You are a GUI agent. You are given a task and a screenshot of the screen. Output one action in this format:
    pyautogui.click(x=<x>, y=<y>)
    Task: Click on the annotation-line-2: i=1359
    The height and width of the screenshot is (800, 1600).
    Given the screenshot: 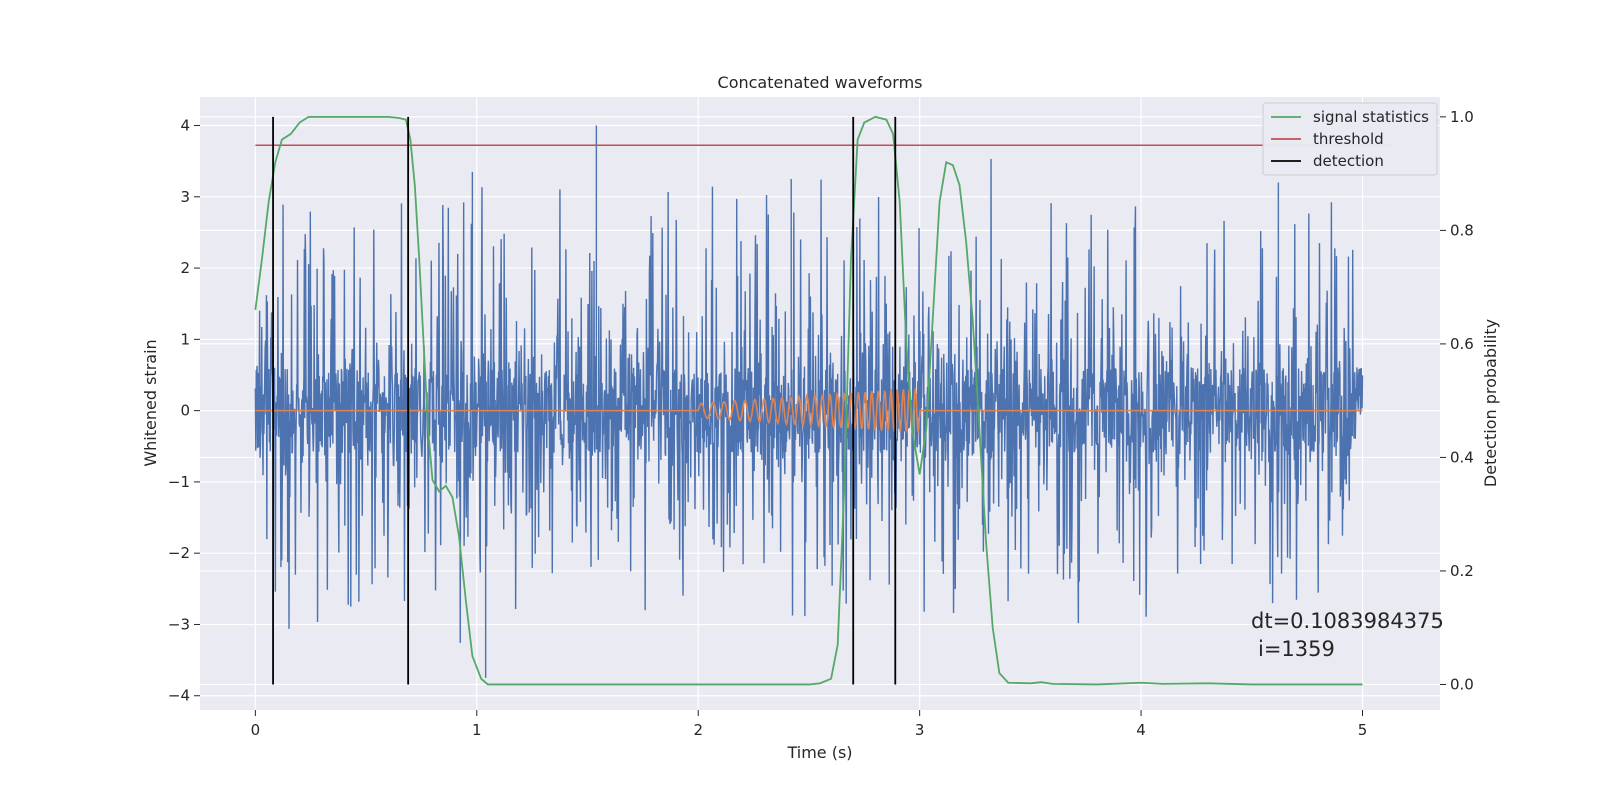 What is the action you would take?
    pyautogui.click(x=1296, y=649)
    